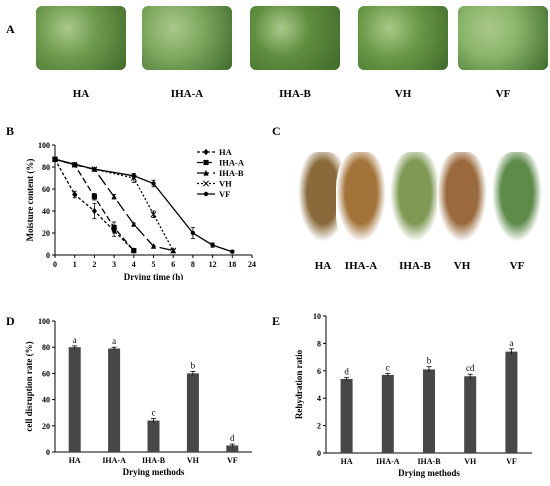 This screenshot has height=486, width=550. Describe the element at coordinates (232, 460) in the screenshot. I see `x-tick-label: VF` at that location.